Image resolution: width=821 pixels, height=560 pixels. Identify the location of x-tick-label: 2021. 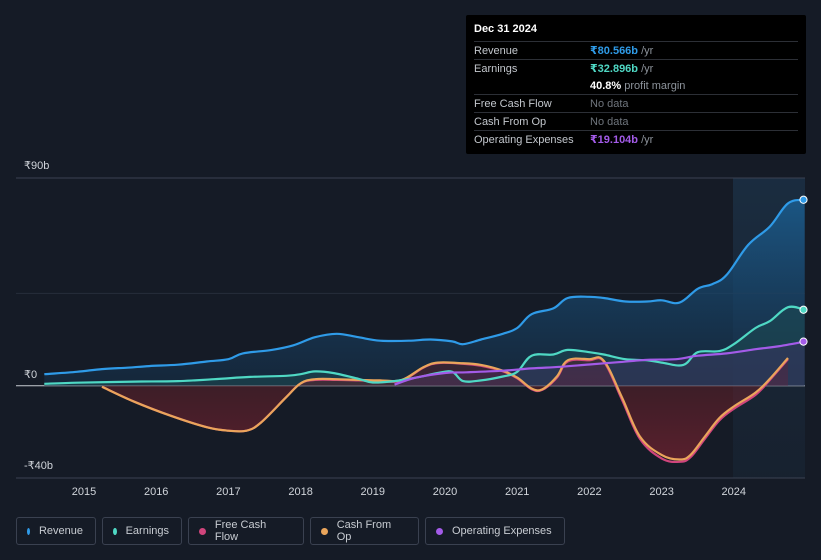
(517, 492).